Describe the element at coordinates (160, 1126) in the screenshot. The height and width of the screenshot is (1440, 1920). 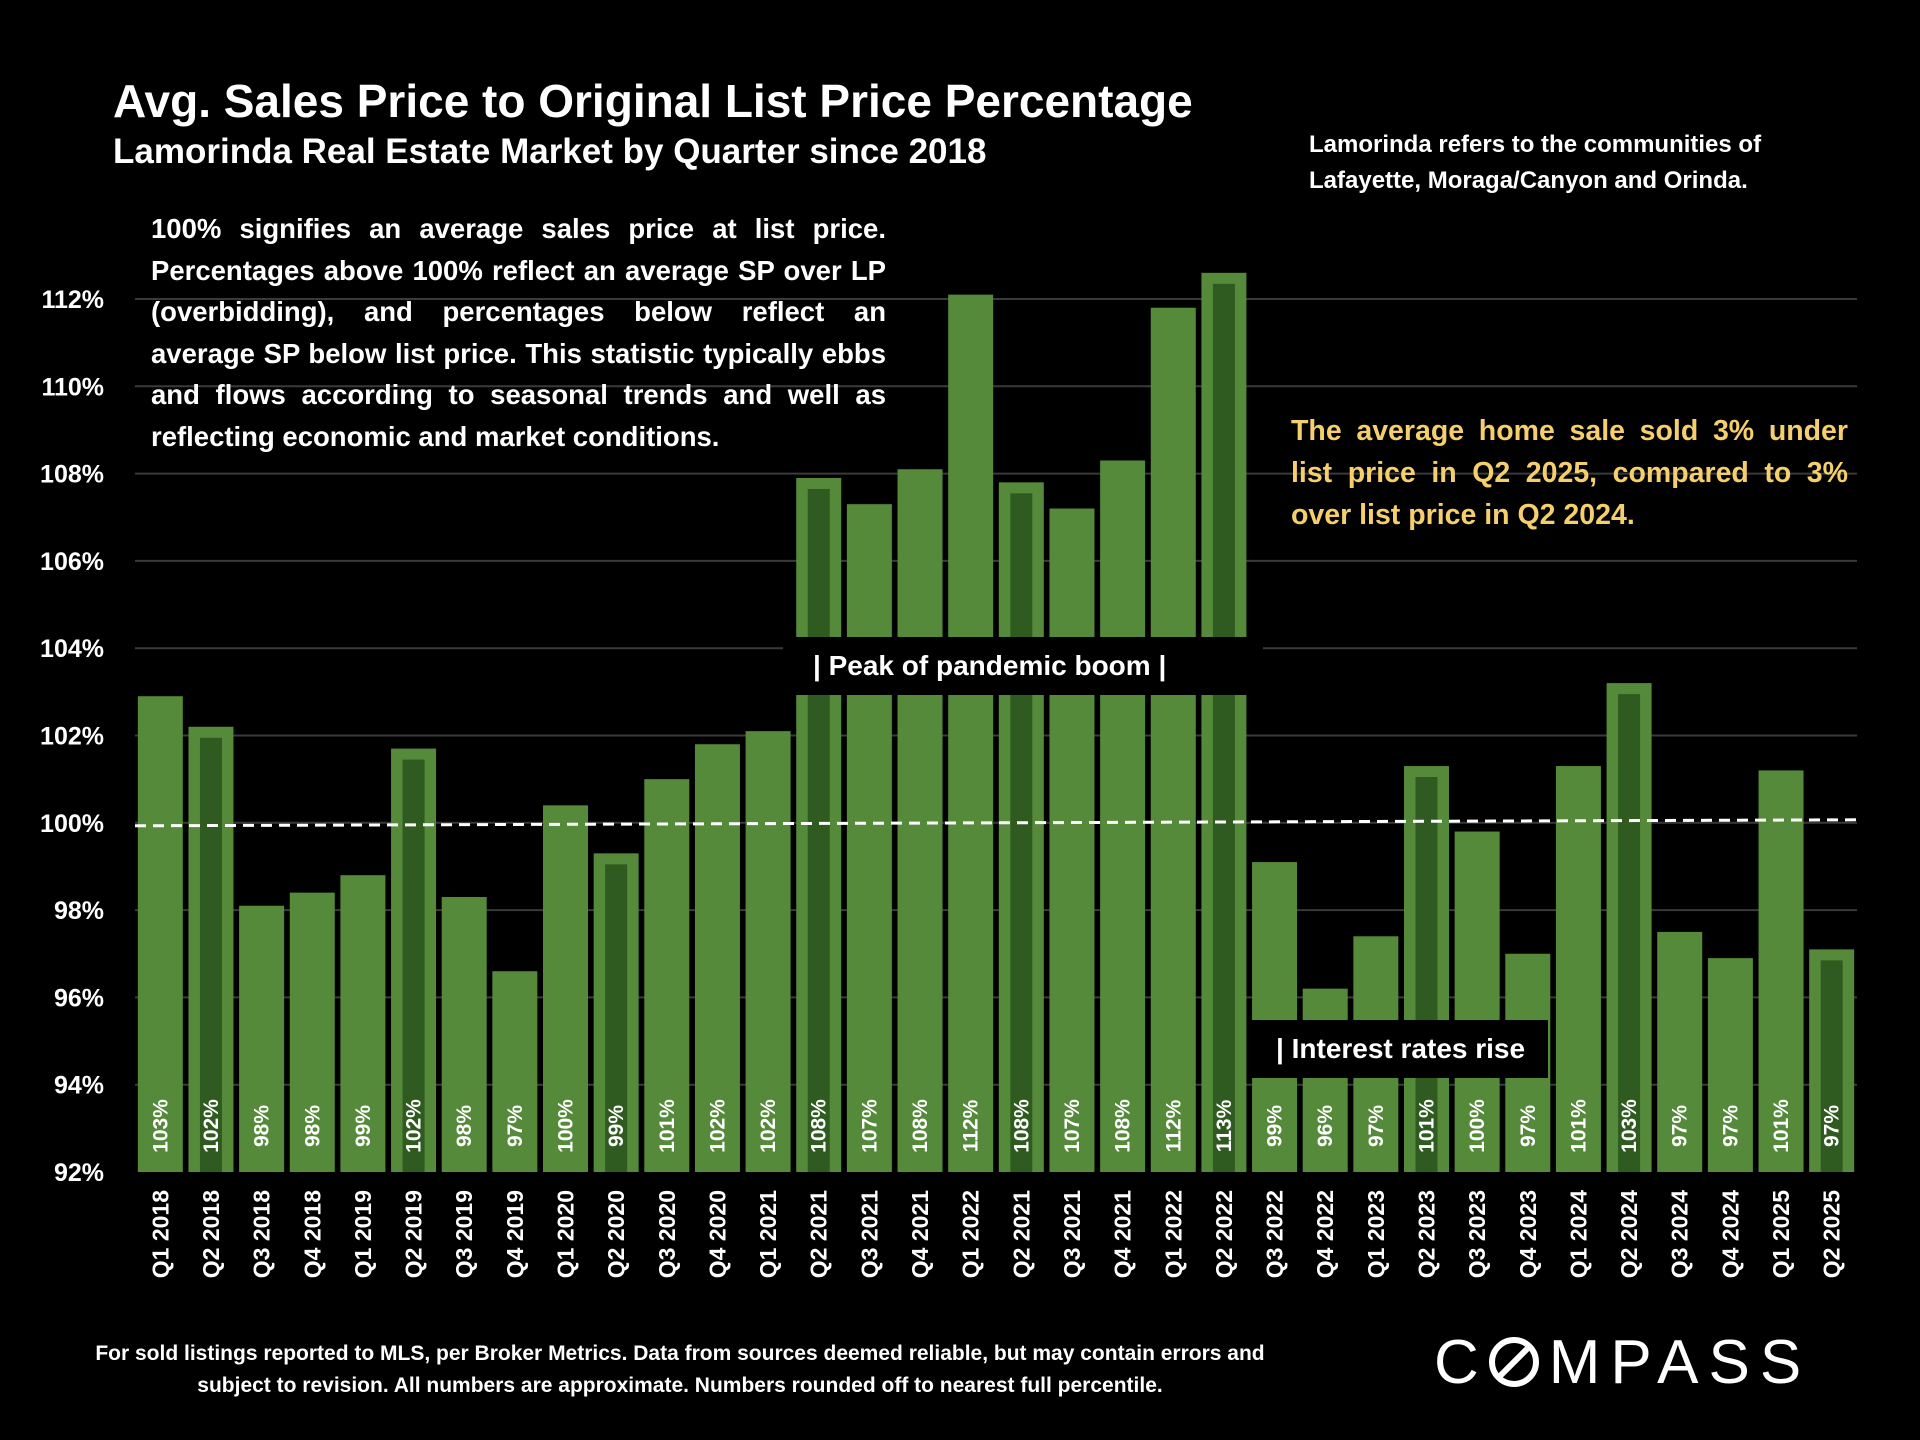
I see `data-label: 103%` at that location.